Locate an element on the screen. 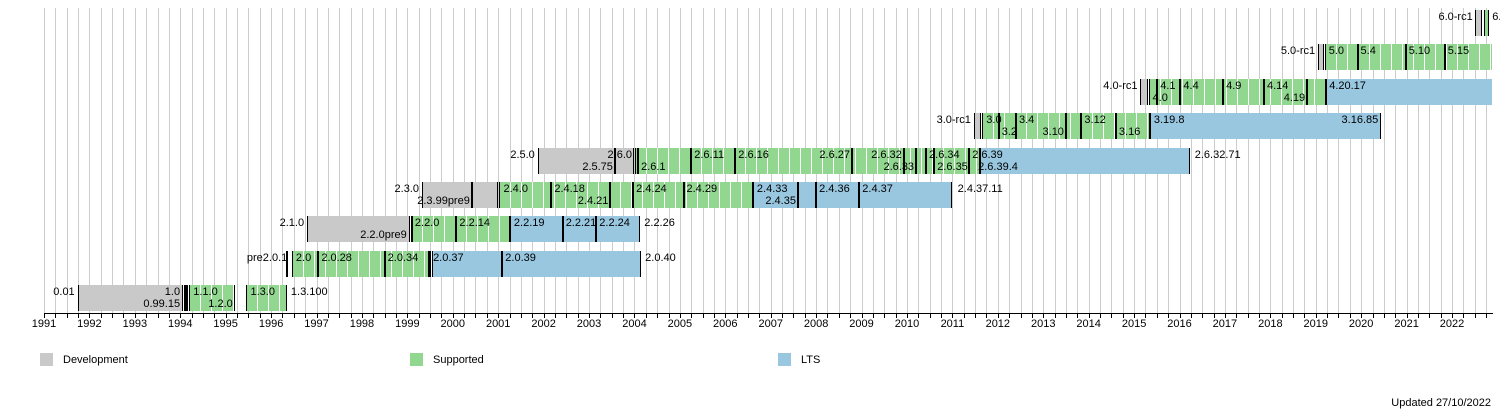 This screenshot has width=1500, height=420. year-label: 2004 is located at coordinates (634, 324).